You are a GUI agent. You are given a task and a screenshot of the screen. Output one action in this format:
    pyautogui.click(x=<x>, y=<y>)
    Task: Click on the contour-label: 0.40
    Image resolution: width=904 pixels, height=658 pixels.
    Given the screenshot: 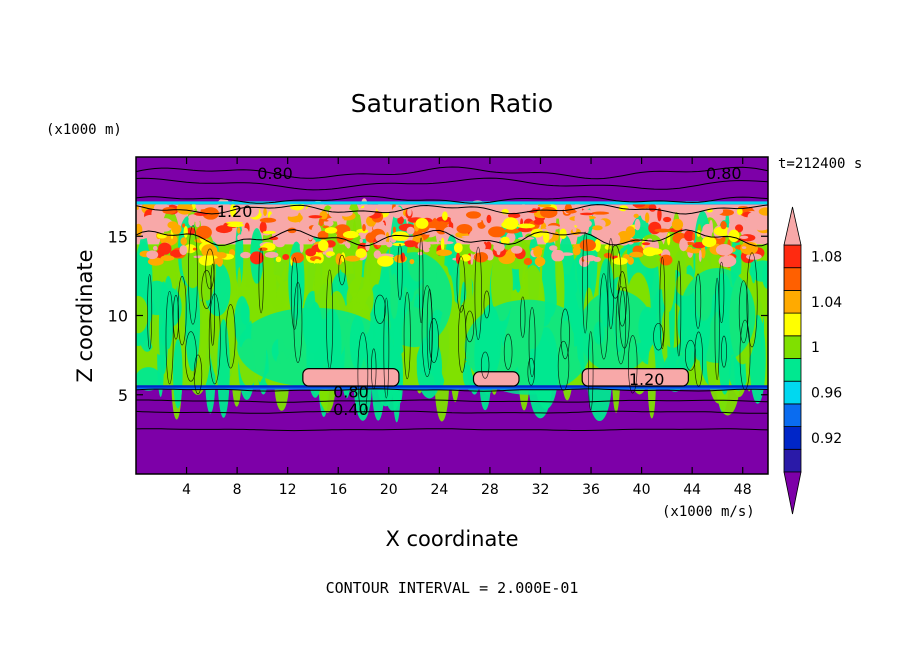 What is the action you would take?
    pyautogui.click(x=351, y=409)
    